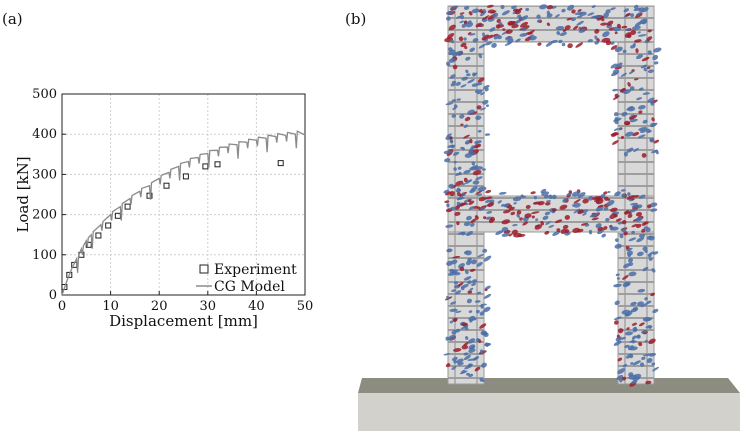 The image size is (747, 435). What do you see at coordinates (183, 321) in the screenshot?
I see `x-axis-label: Displacement [mm]` at bounding box center [183, 321].